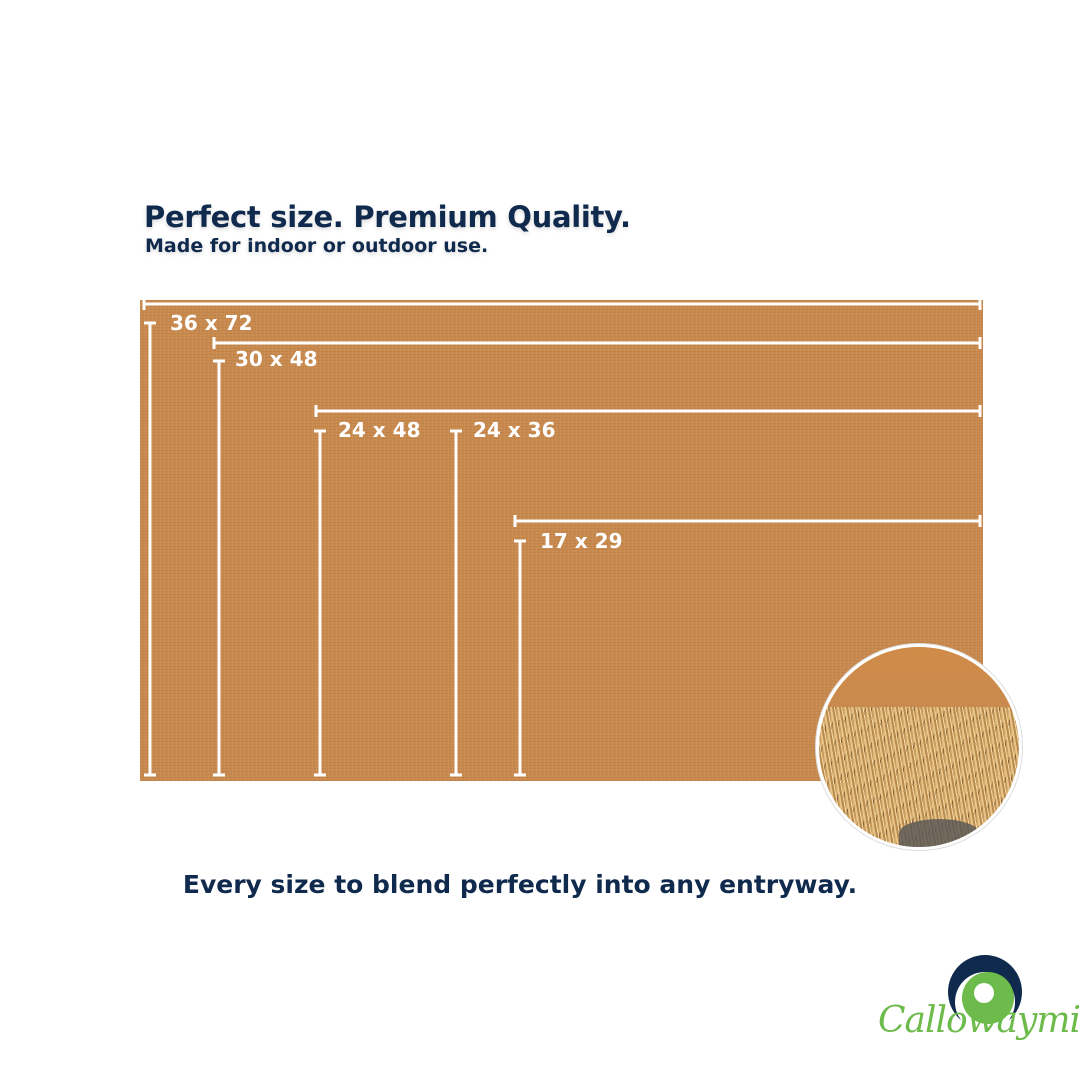 The image size is (1080, 1080). Describe the element at coordinates (317, 246) in the screenshot. I see `subheadline: Made for indoor or outdoor use.` at that location.